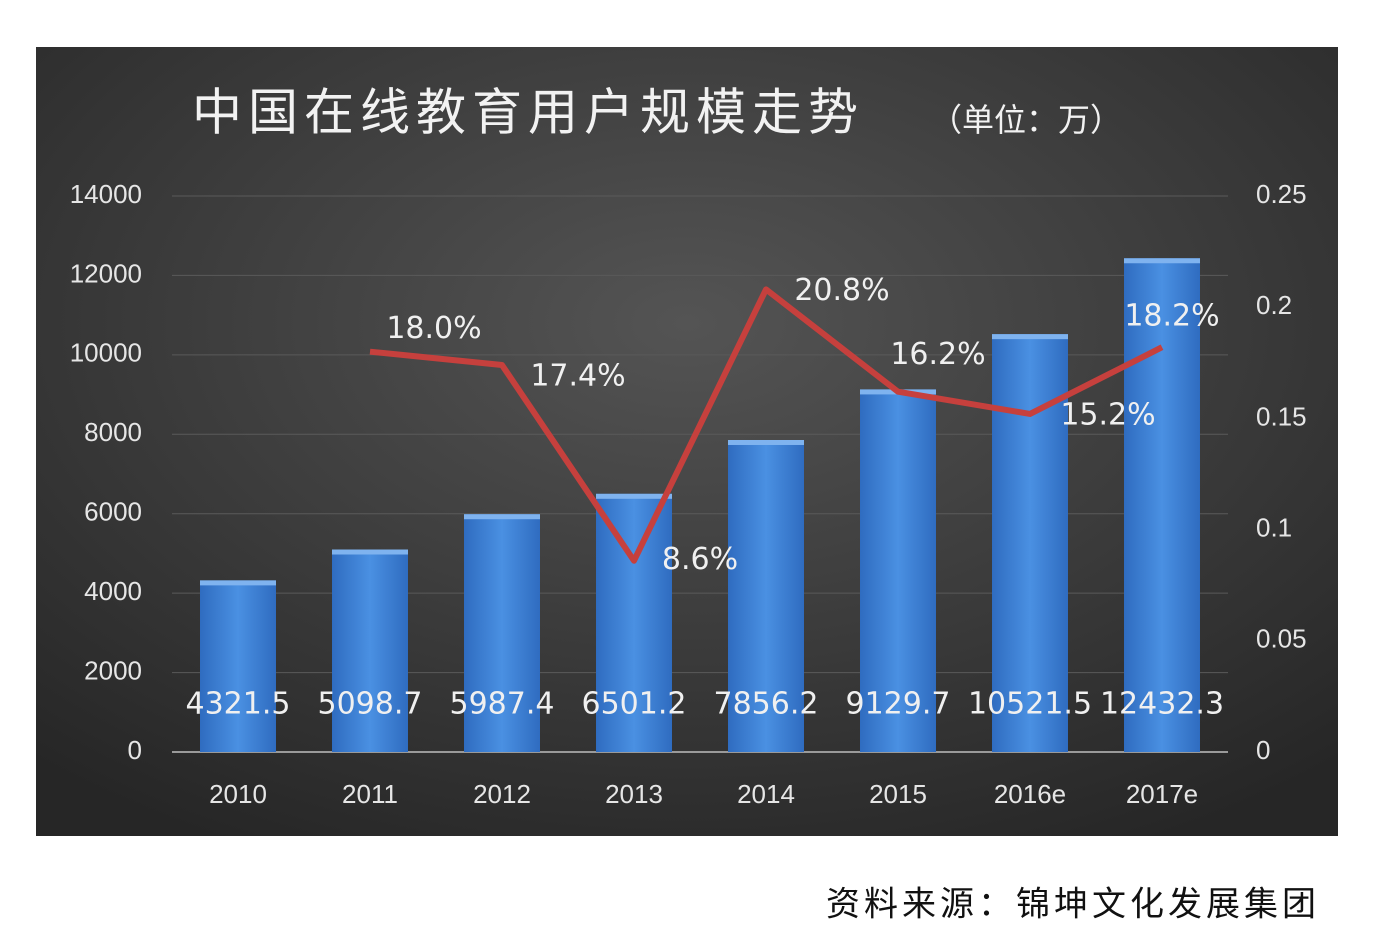 This screenshot has width=1399, height=942. I want to click on line-value-label: 20.8%, so click(841, 290).